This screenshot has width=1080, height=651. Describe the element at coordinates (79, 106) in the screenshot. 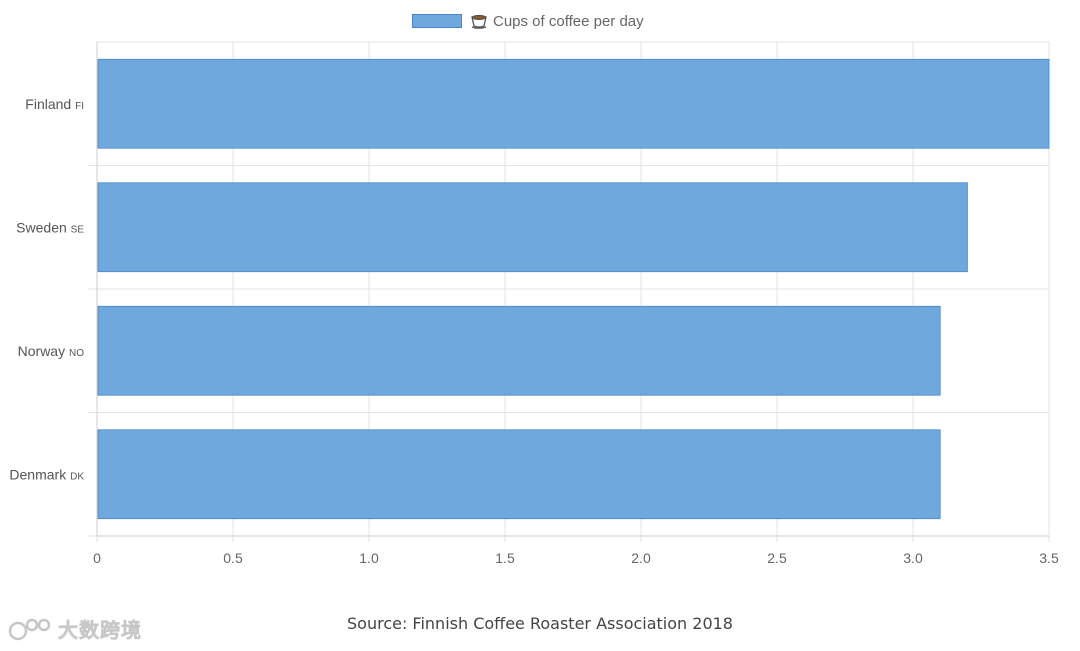

I see `category-code: FI` at that location.